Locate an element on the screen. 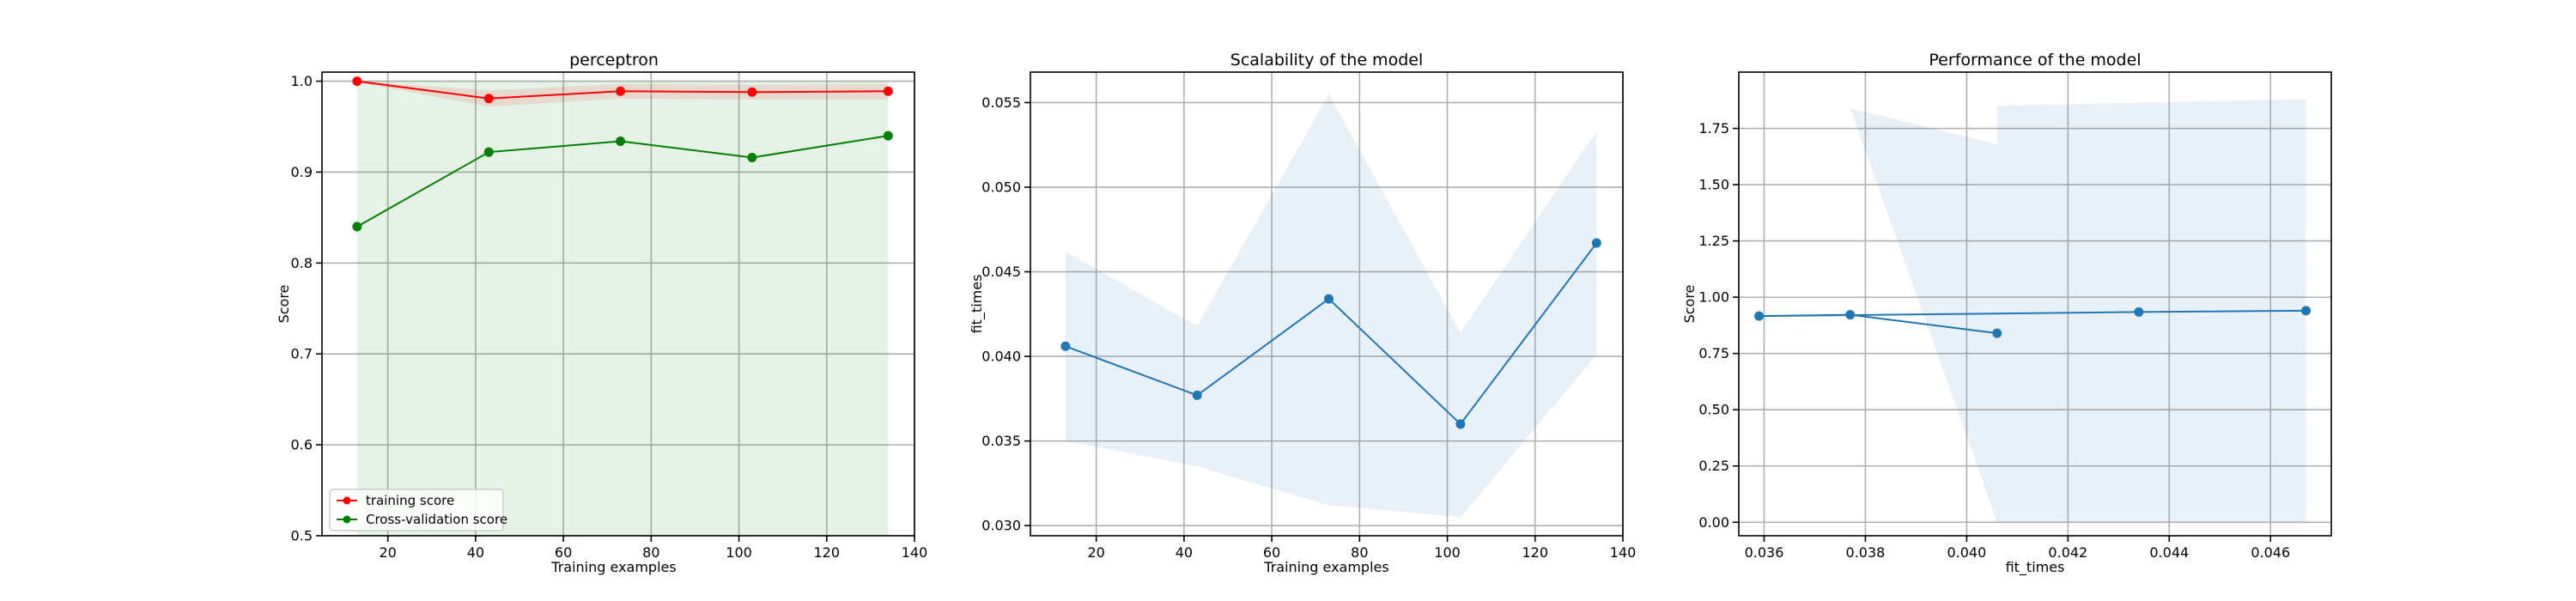 The width and height of the screenshot is (2576, 601). y-tick-label: 0.030 is located at coordinates (1001, 526).